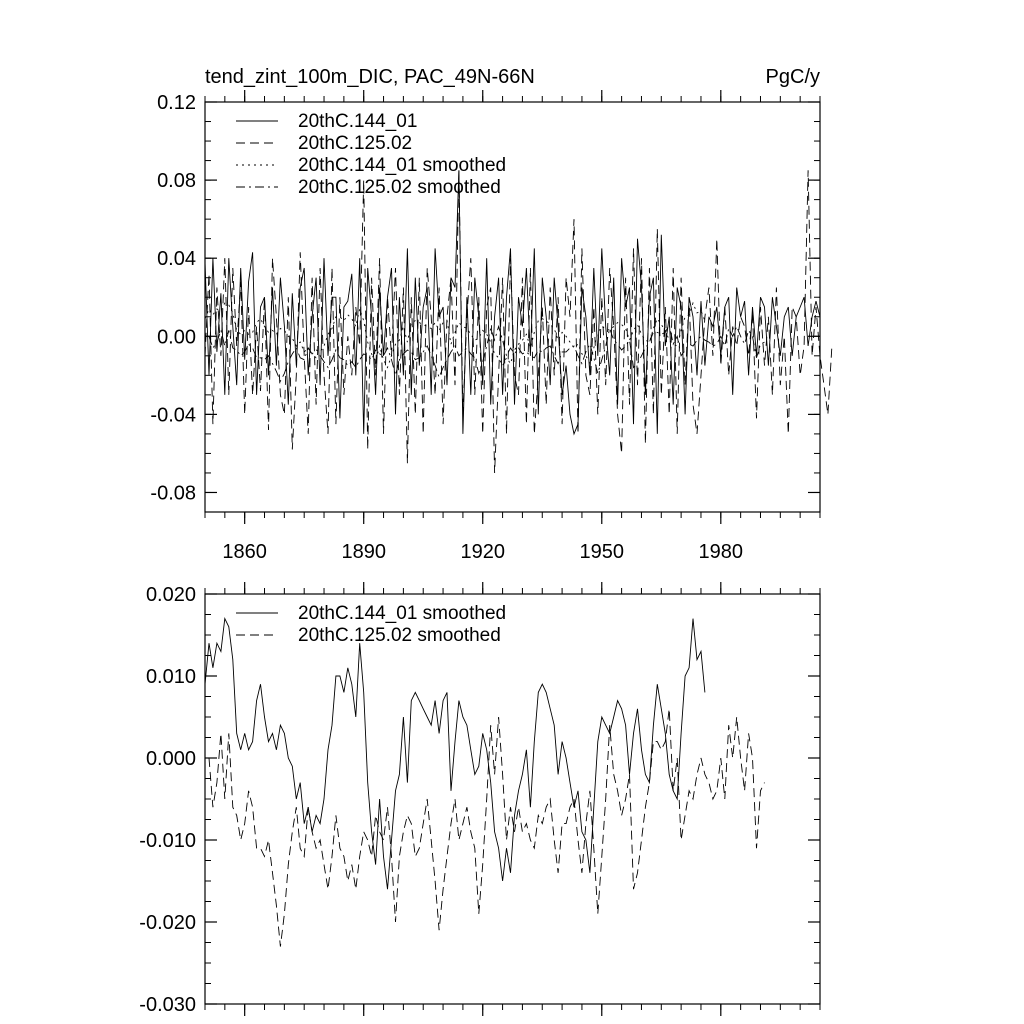 The image size is (1024, 1024). What do you see at coordinates (167, 1005) in the screenshot?
I see `y-tick-label: -0.030` at bounding box center [167, 1005].